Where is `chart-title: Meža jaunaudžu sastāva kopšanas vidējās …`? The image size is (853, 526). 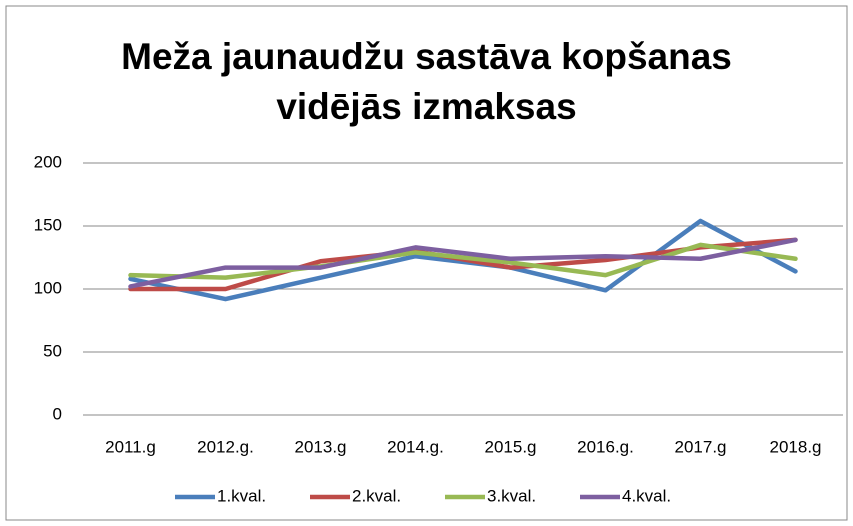 chart-title: Meža jaunaudžu sastāva kopšanas vidējās … is located at coordinates (426, 81).